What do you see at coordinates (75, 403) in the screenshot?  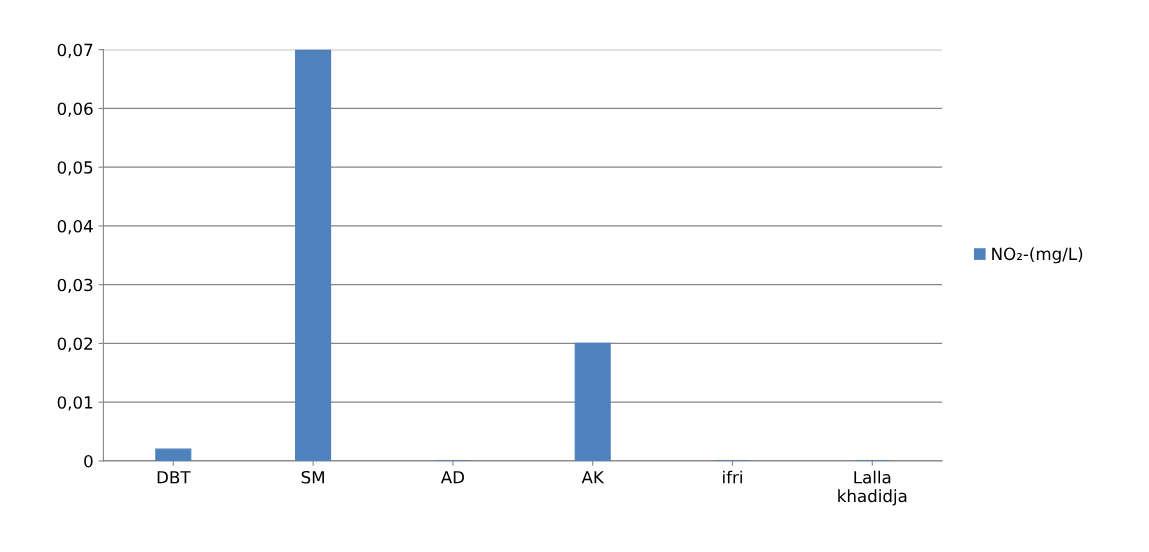 I see `y-tick-label: 0,01` at bounding box center [75, 403].